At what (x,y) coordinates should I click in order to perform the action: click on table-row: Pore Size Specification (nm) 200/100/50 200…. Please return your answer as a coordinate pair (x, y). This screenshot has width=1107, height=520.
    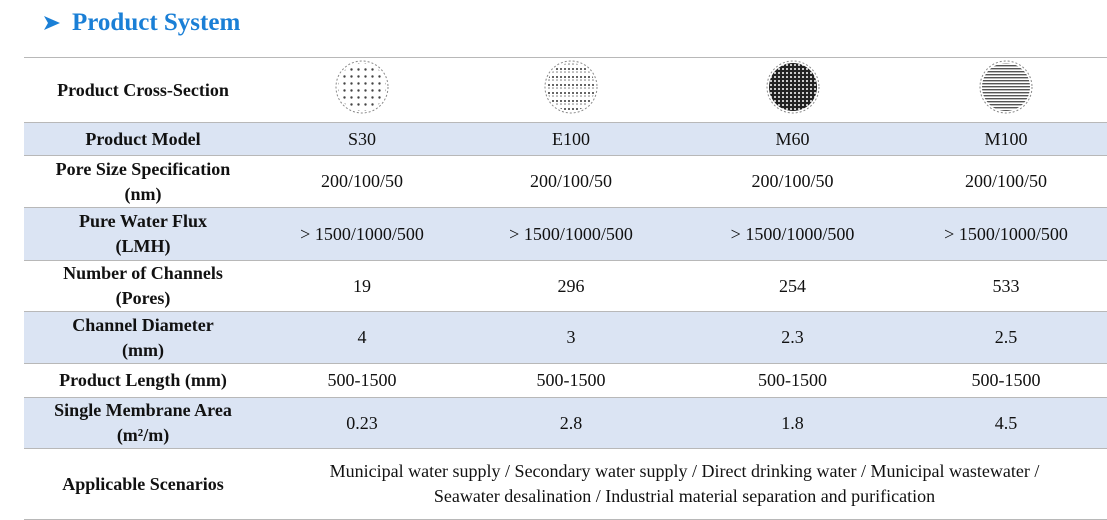
    Looking at the image, I should click on (565, 181).